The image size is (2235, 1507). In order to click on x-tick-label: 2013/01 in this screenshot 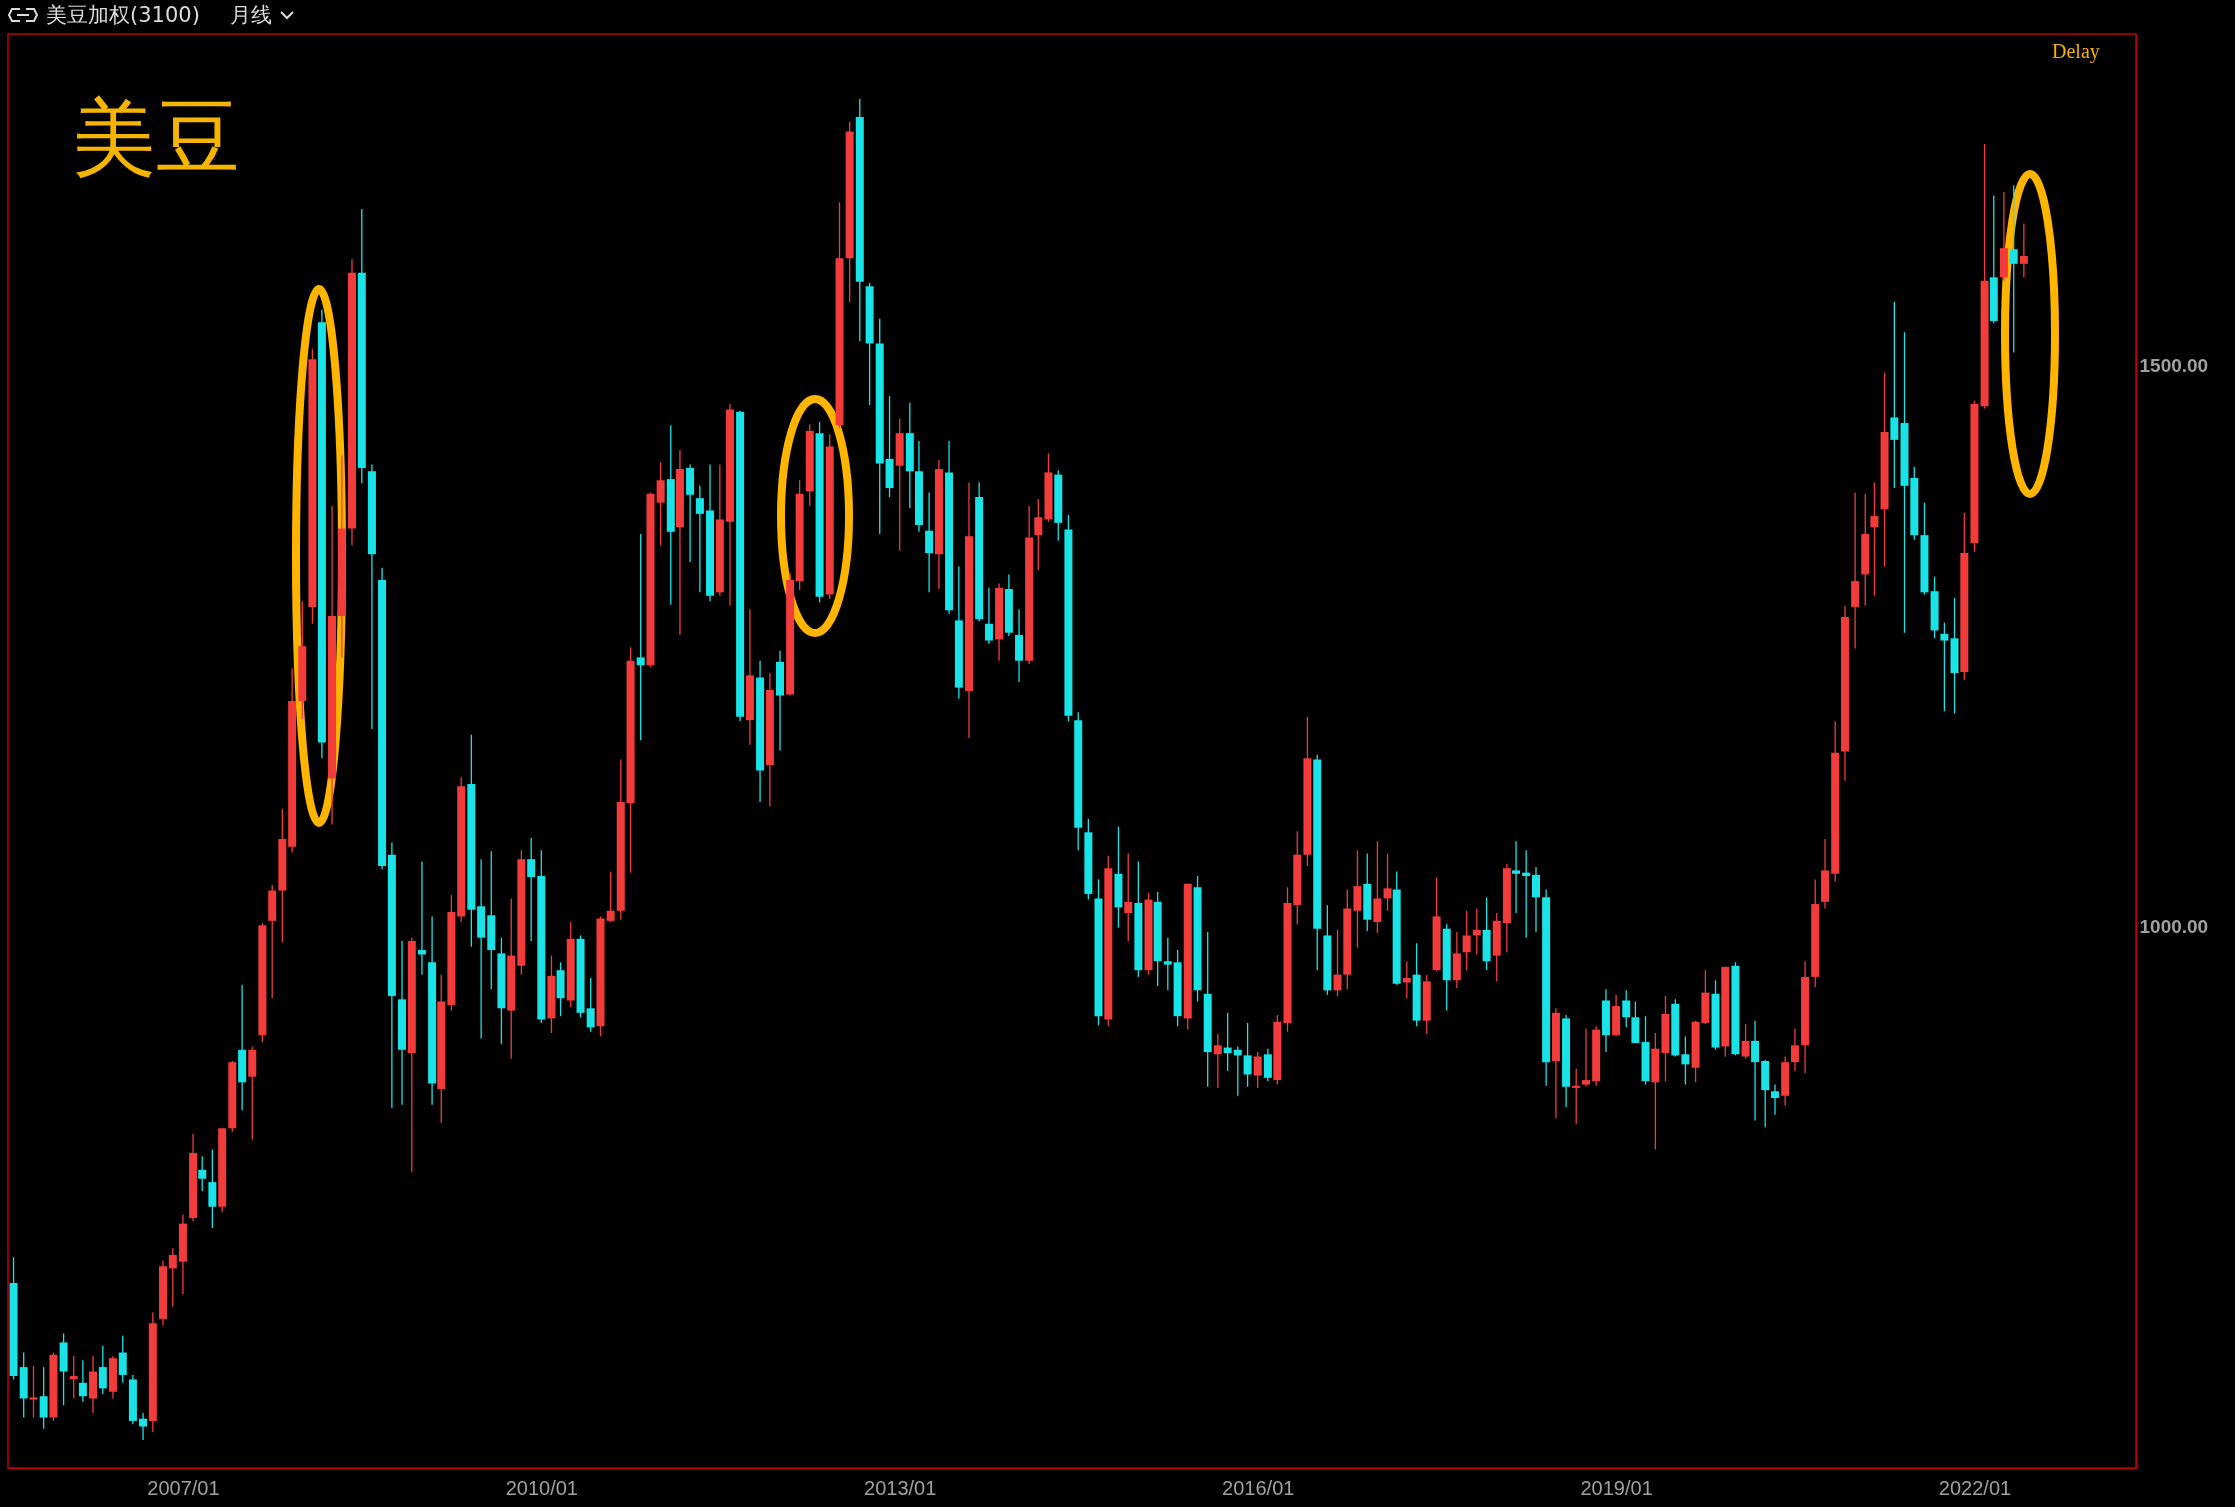, I will do `click(900, 1487)`.